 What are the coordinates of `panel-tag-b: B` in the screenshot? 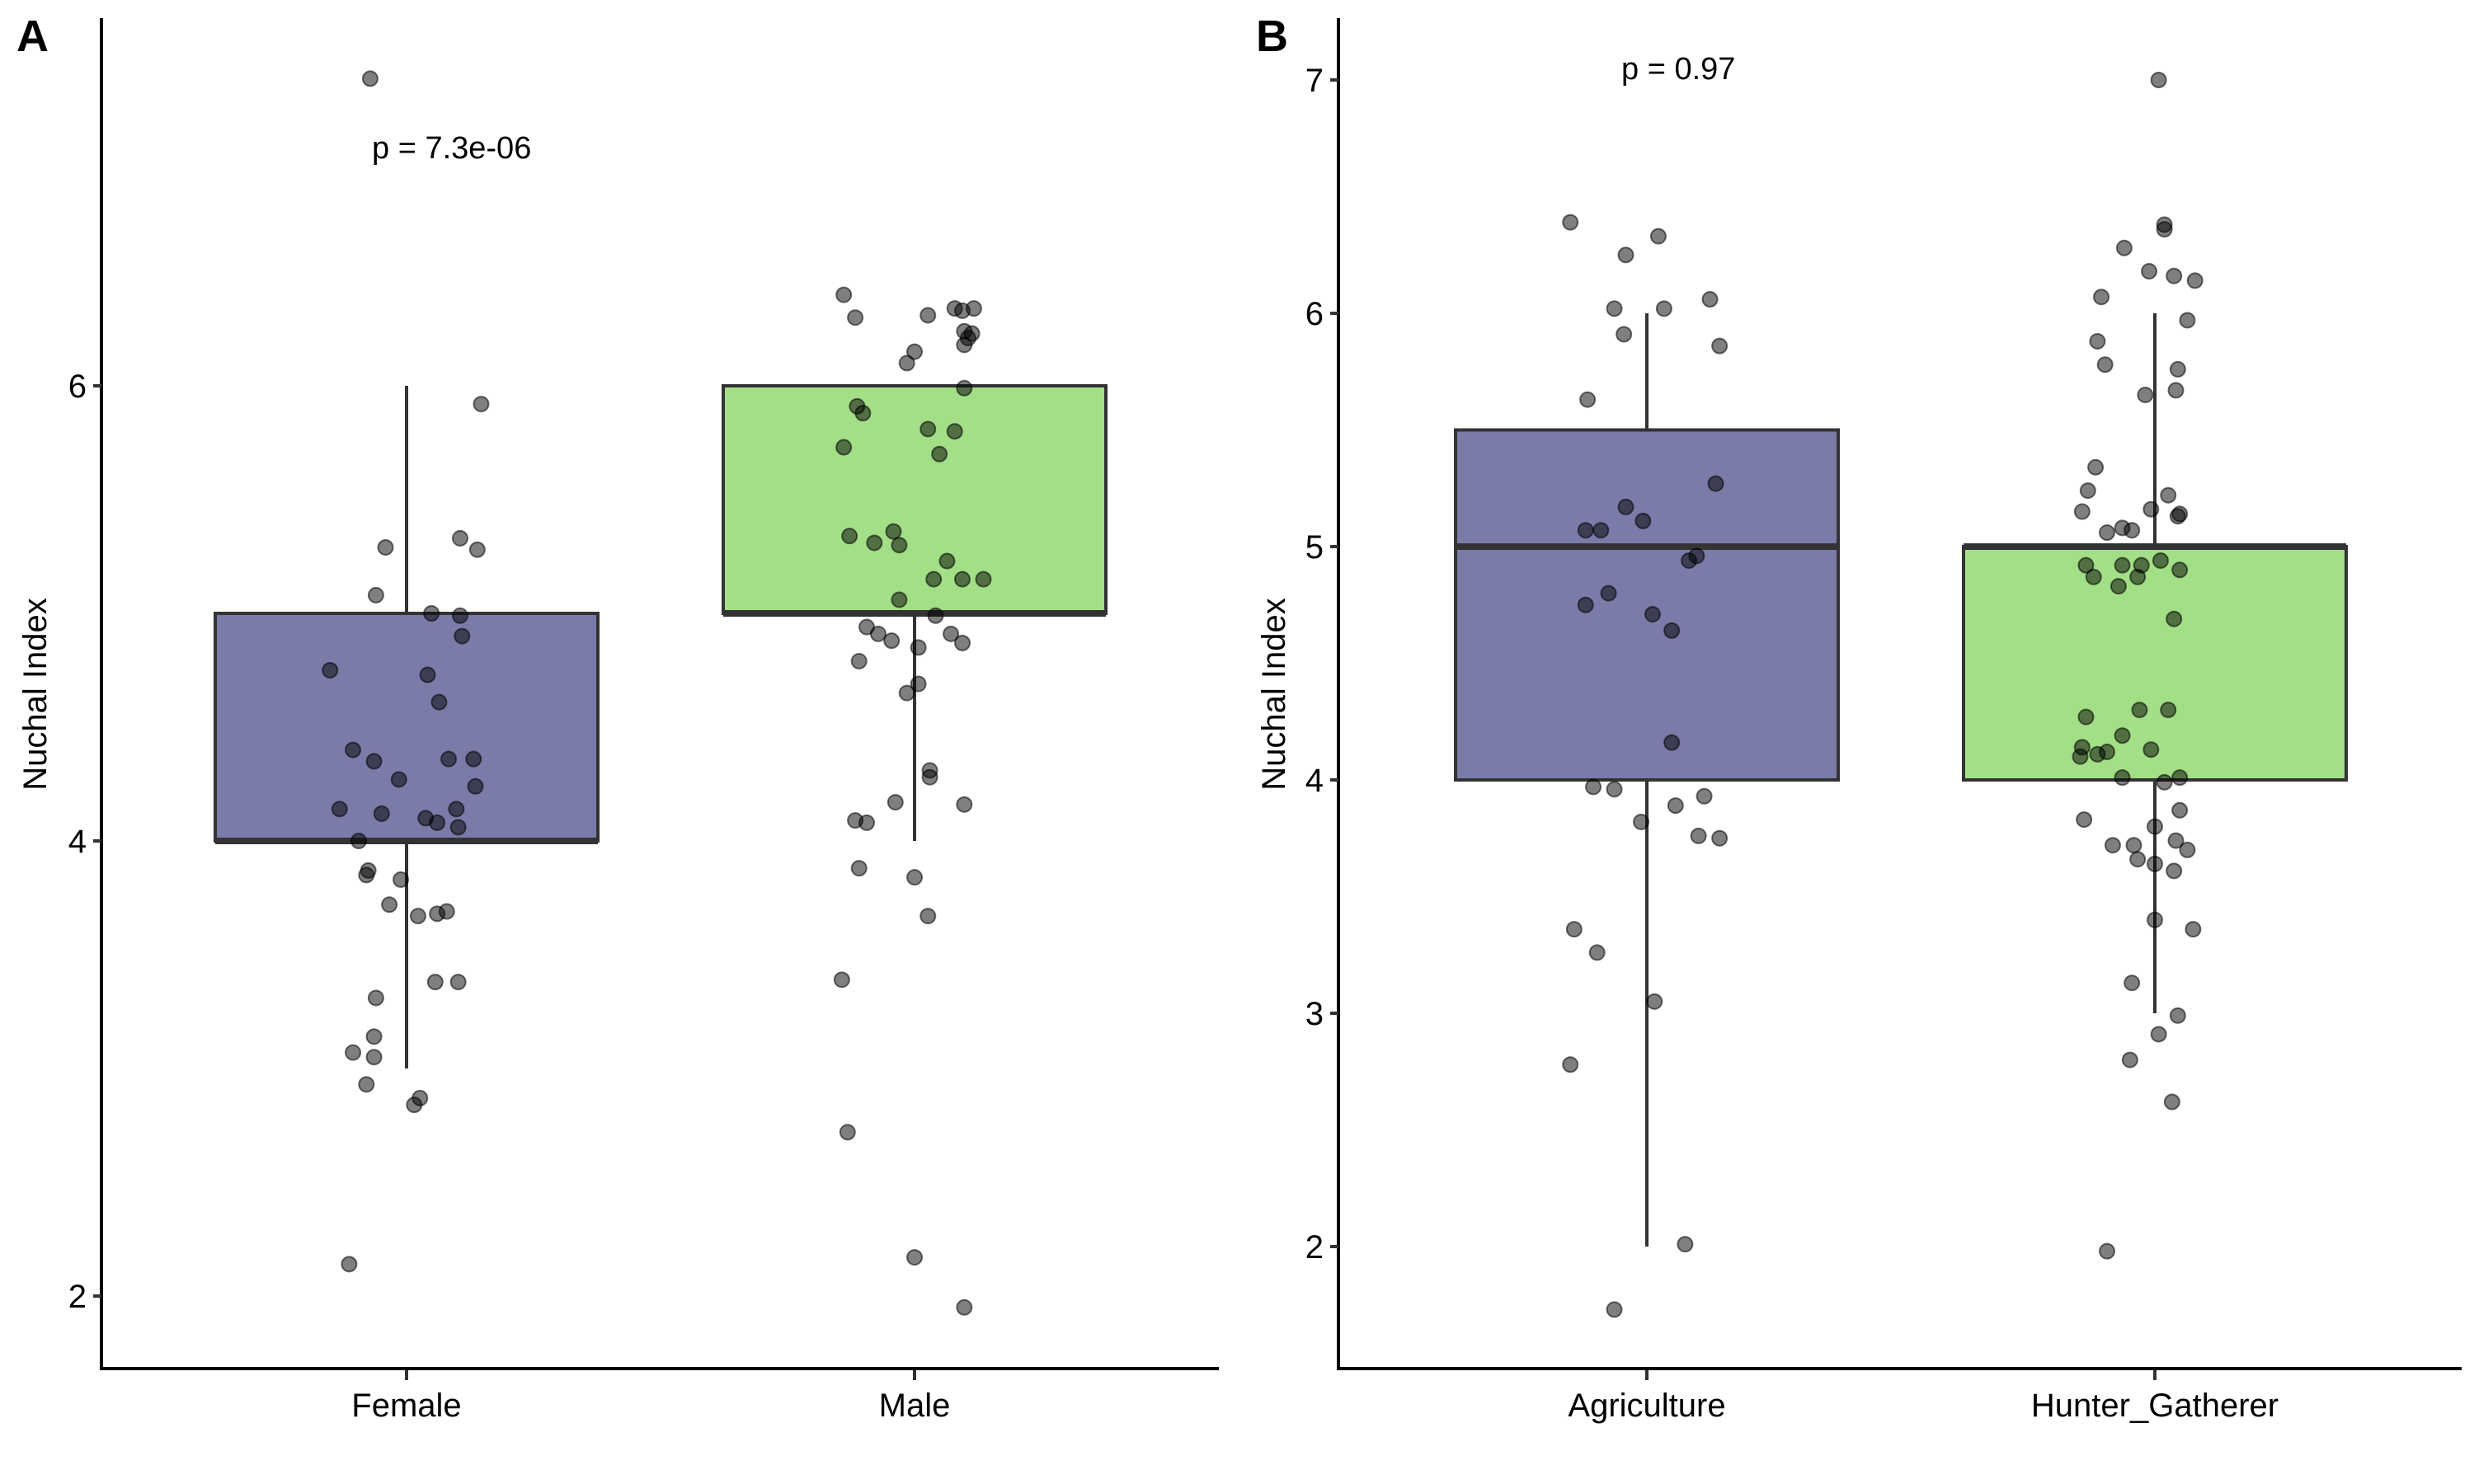 It's located at (1272, 36).